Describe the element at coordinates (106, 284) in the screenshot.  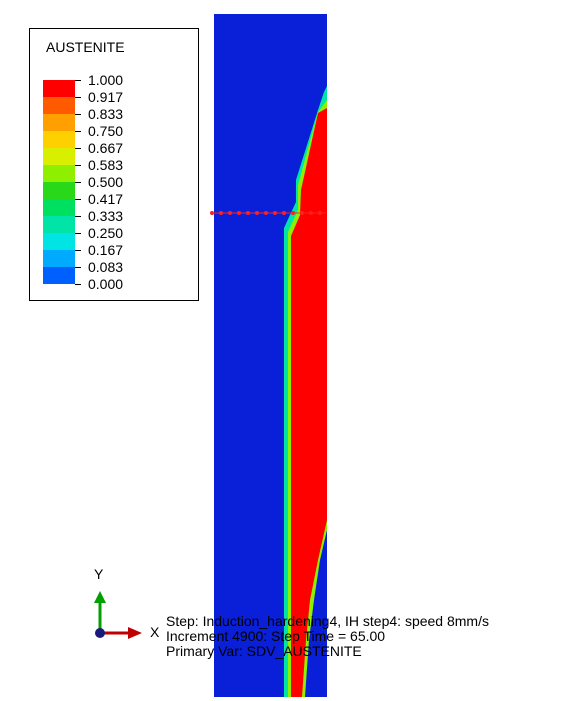
I see `legend-level-label: 0.000` at that location.